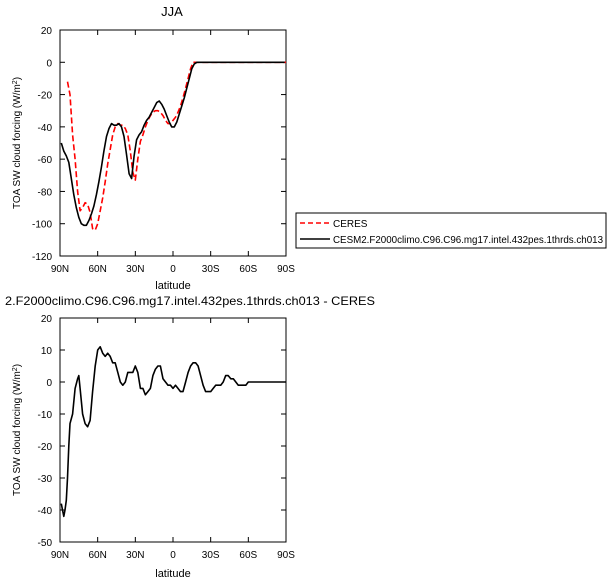 This screenshot has width=613, height=584. Describe the element at coordinates (350, 224) in the screenshot. I see `legend-label-ceres: CERES` at that location.